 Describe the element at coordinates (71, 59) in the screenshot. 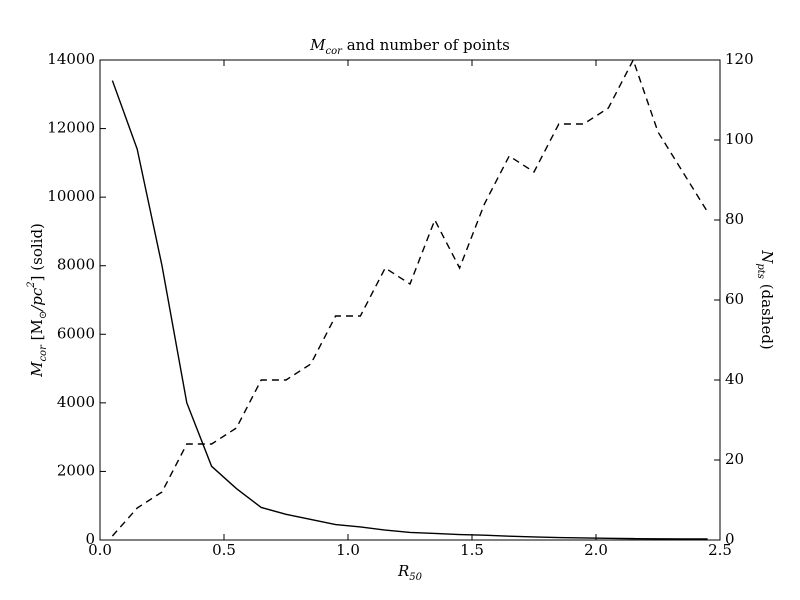

I see `y-tick-label: 14000` at that location.